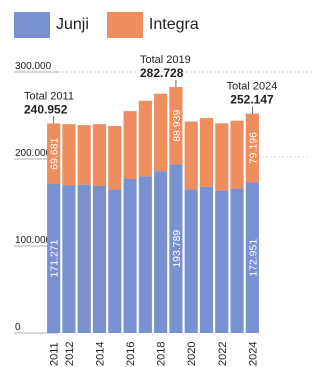  I want to click on bar-integra-2011, so click(54, 153).